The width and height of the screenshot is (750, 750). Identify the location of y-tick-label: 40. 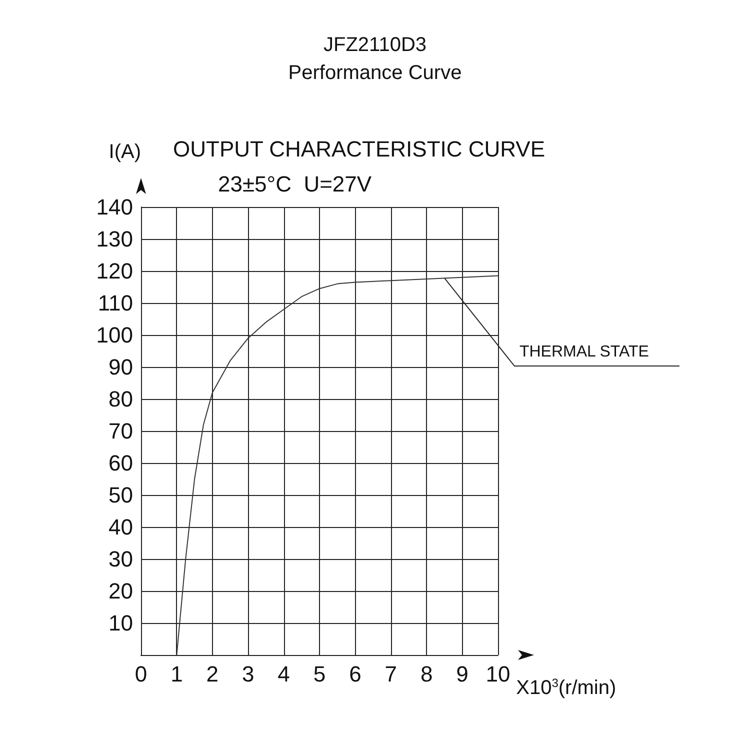
(120, 527).